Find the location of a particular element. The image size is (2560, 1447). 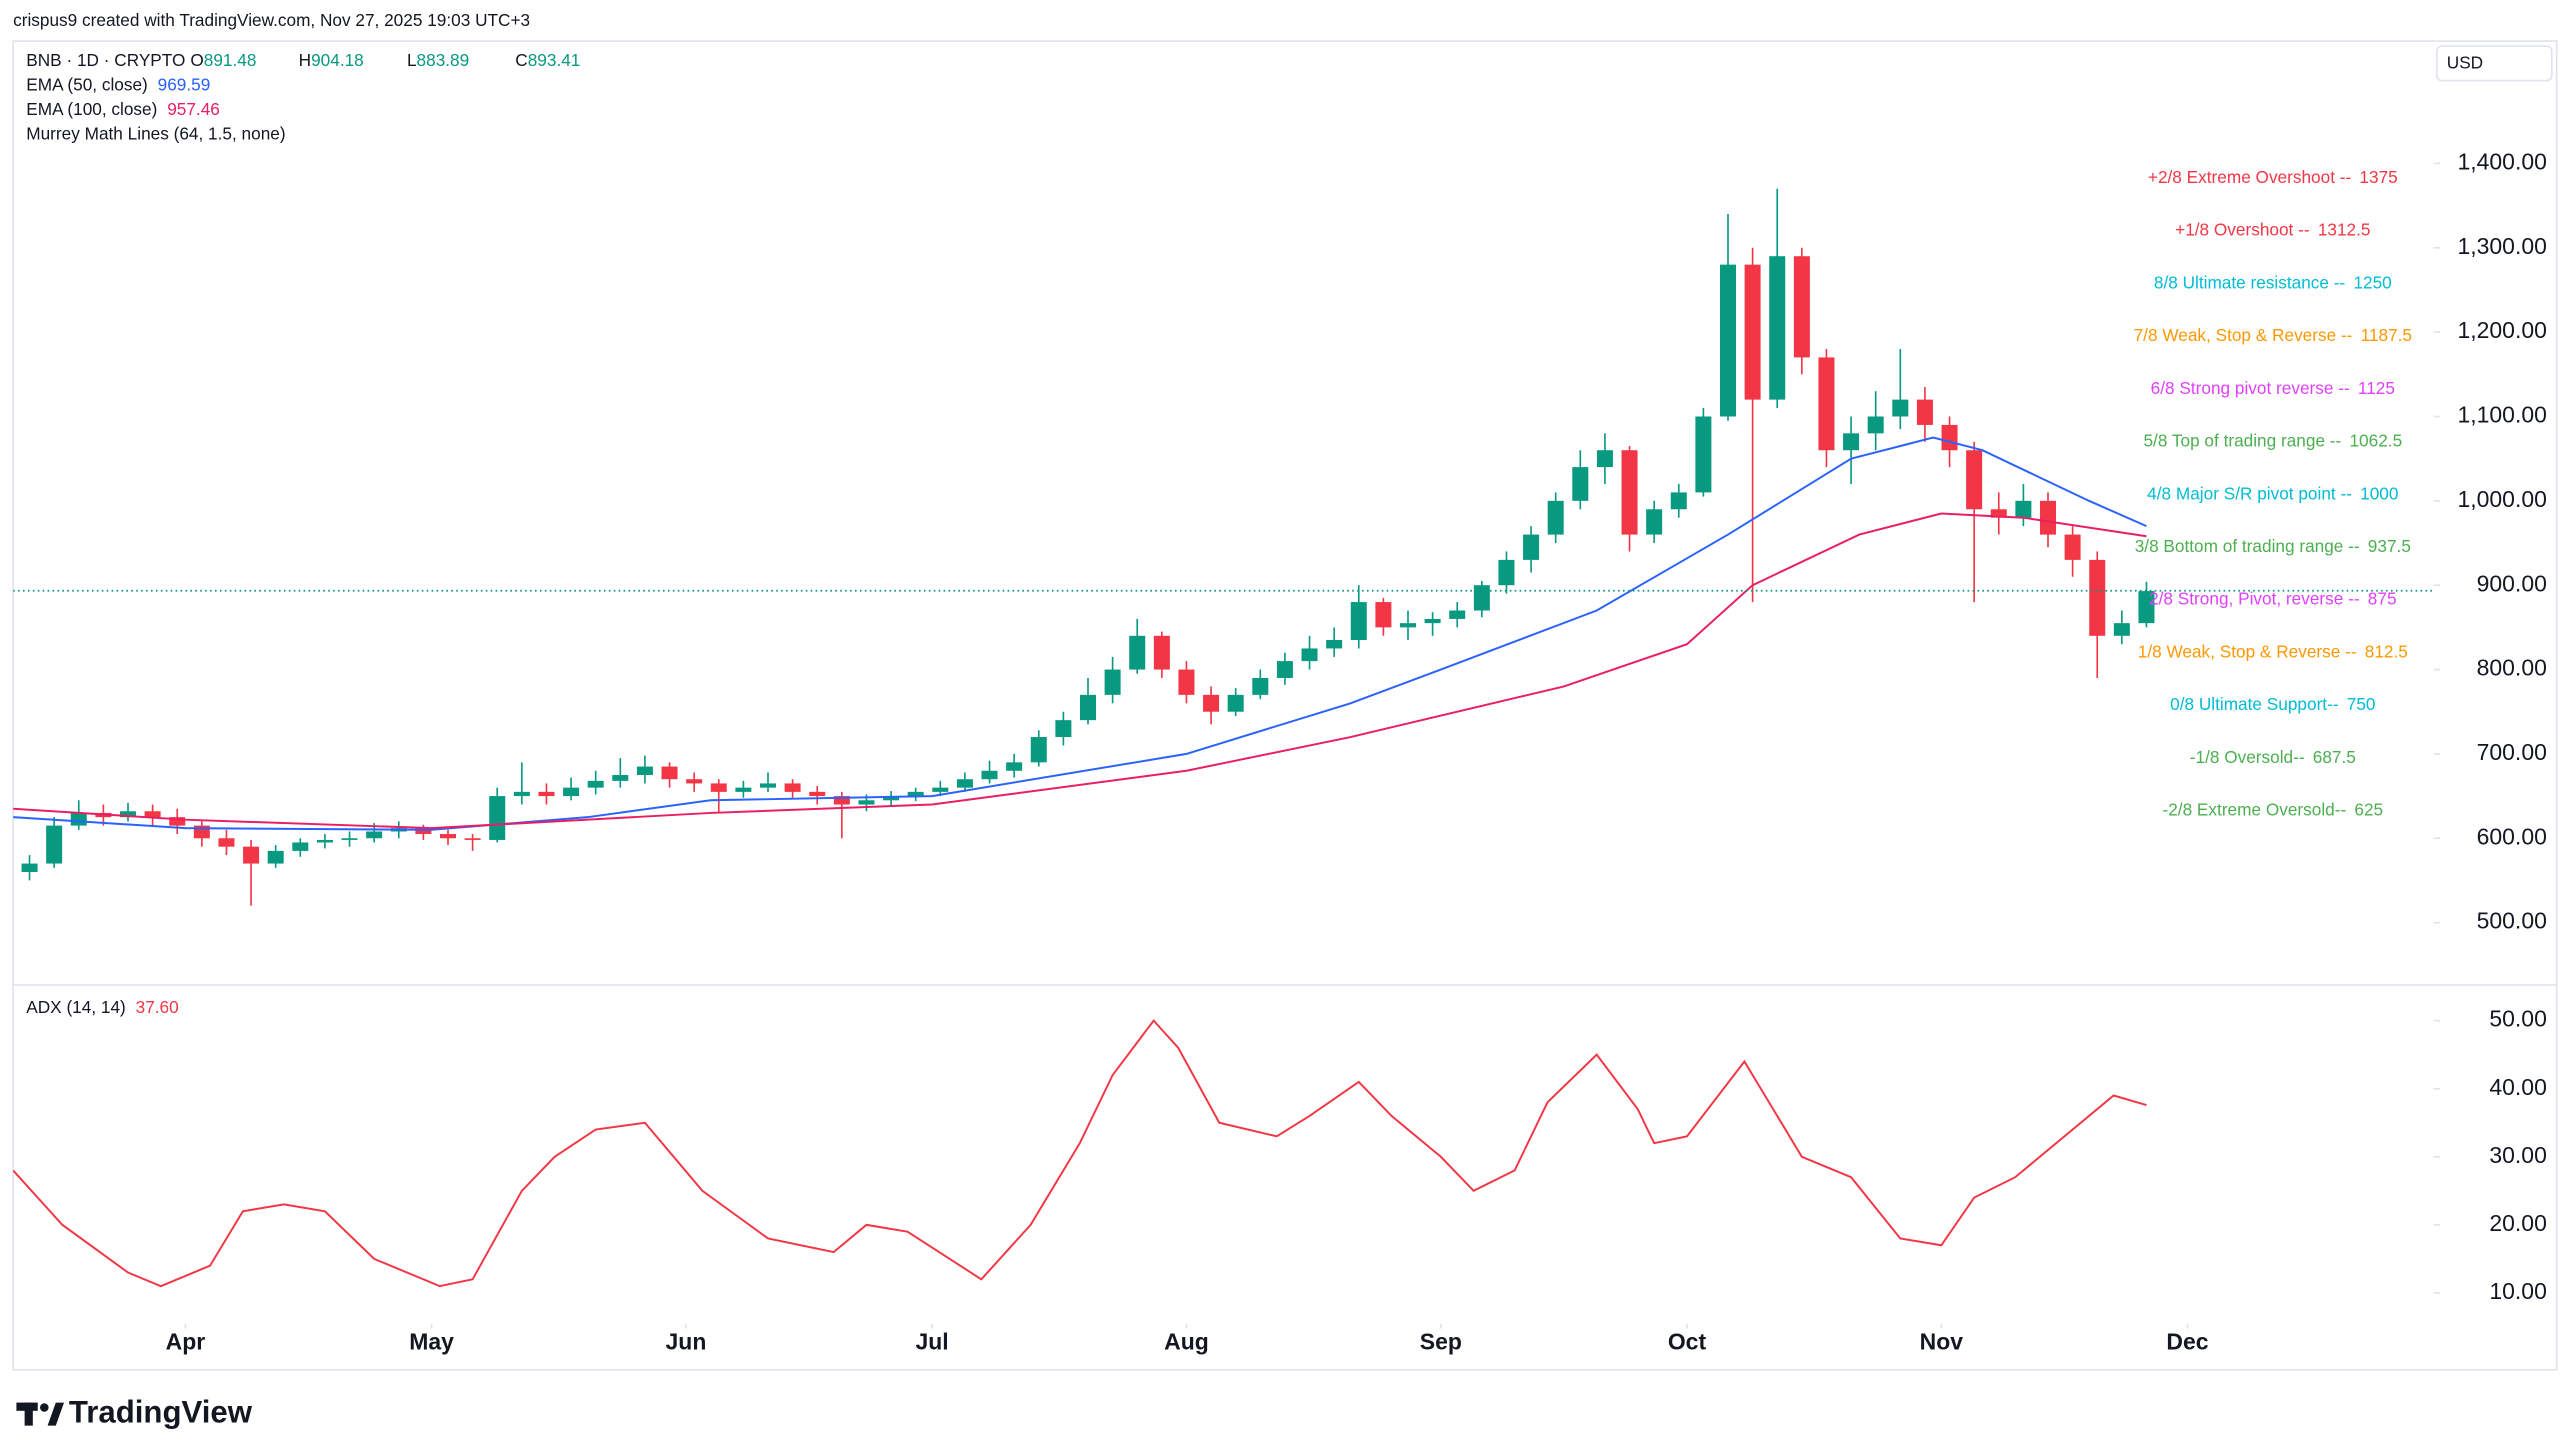

x-tick-label: Aug is located at coordinates (1186, 1341).